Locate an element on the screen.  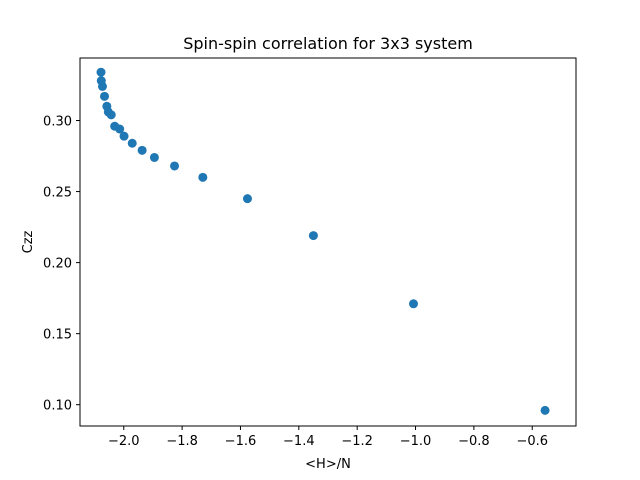
x-axis-label: <H>/N is located at coordinates (328, 464).